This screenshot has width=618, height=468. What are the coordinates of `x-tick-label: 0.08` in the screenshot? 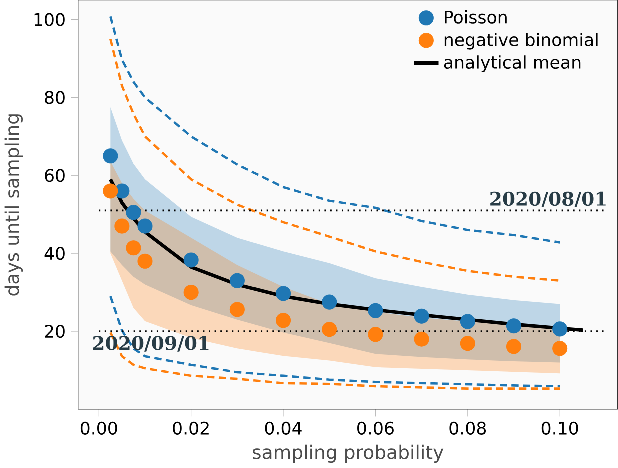 It's located at (468, 429).